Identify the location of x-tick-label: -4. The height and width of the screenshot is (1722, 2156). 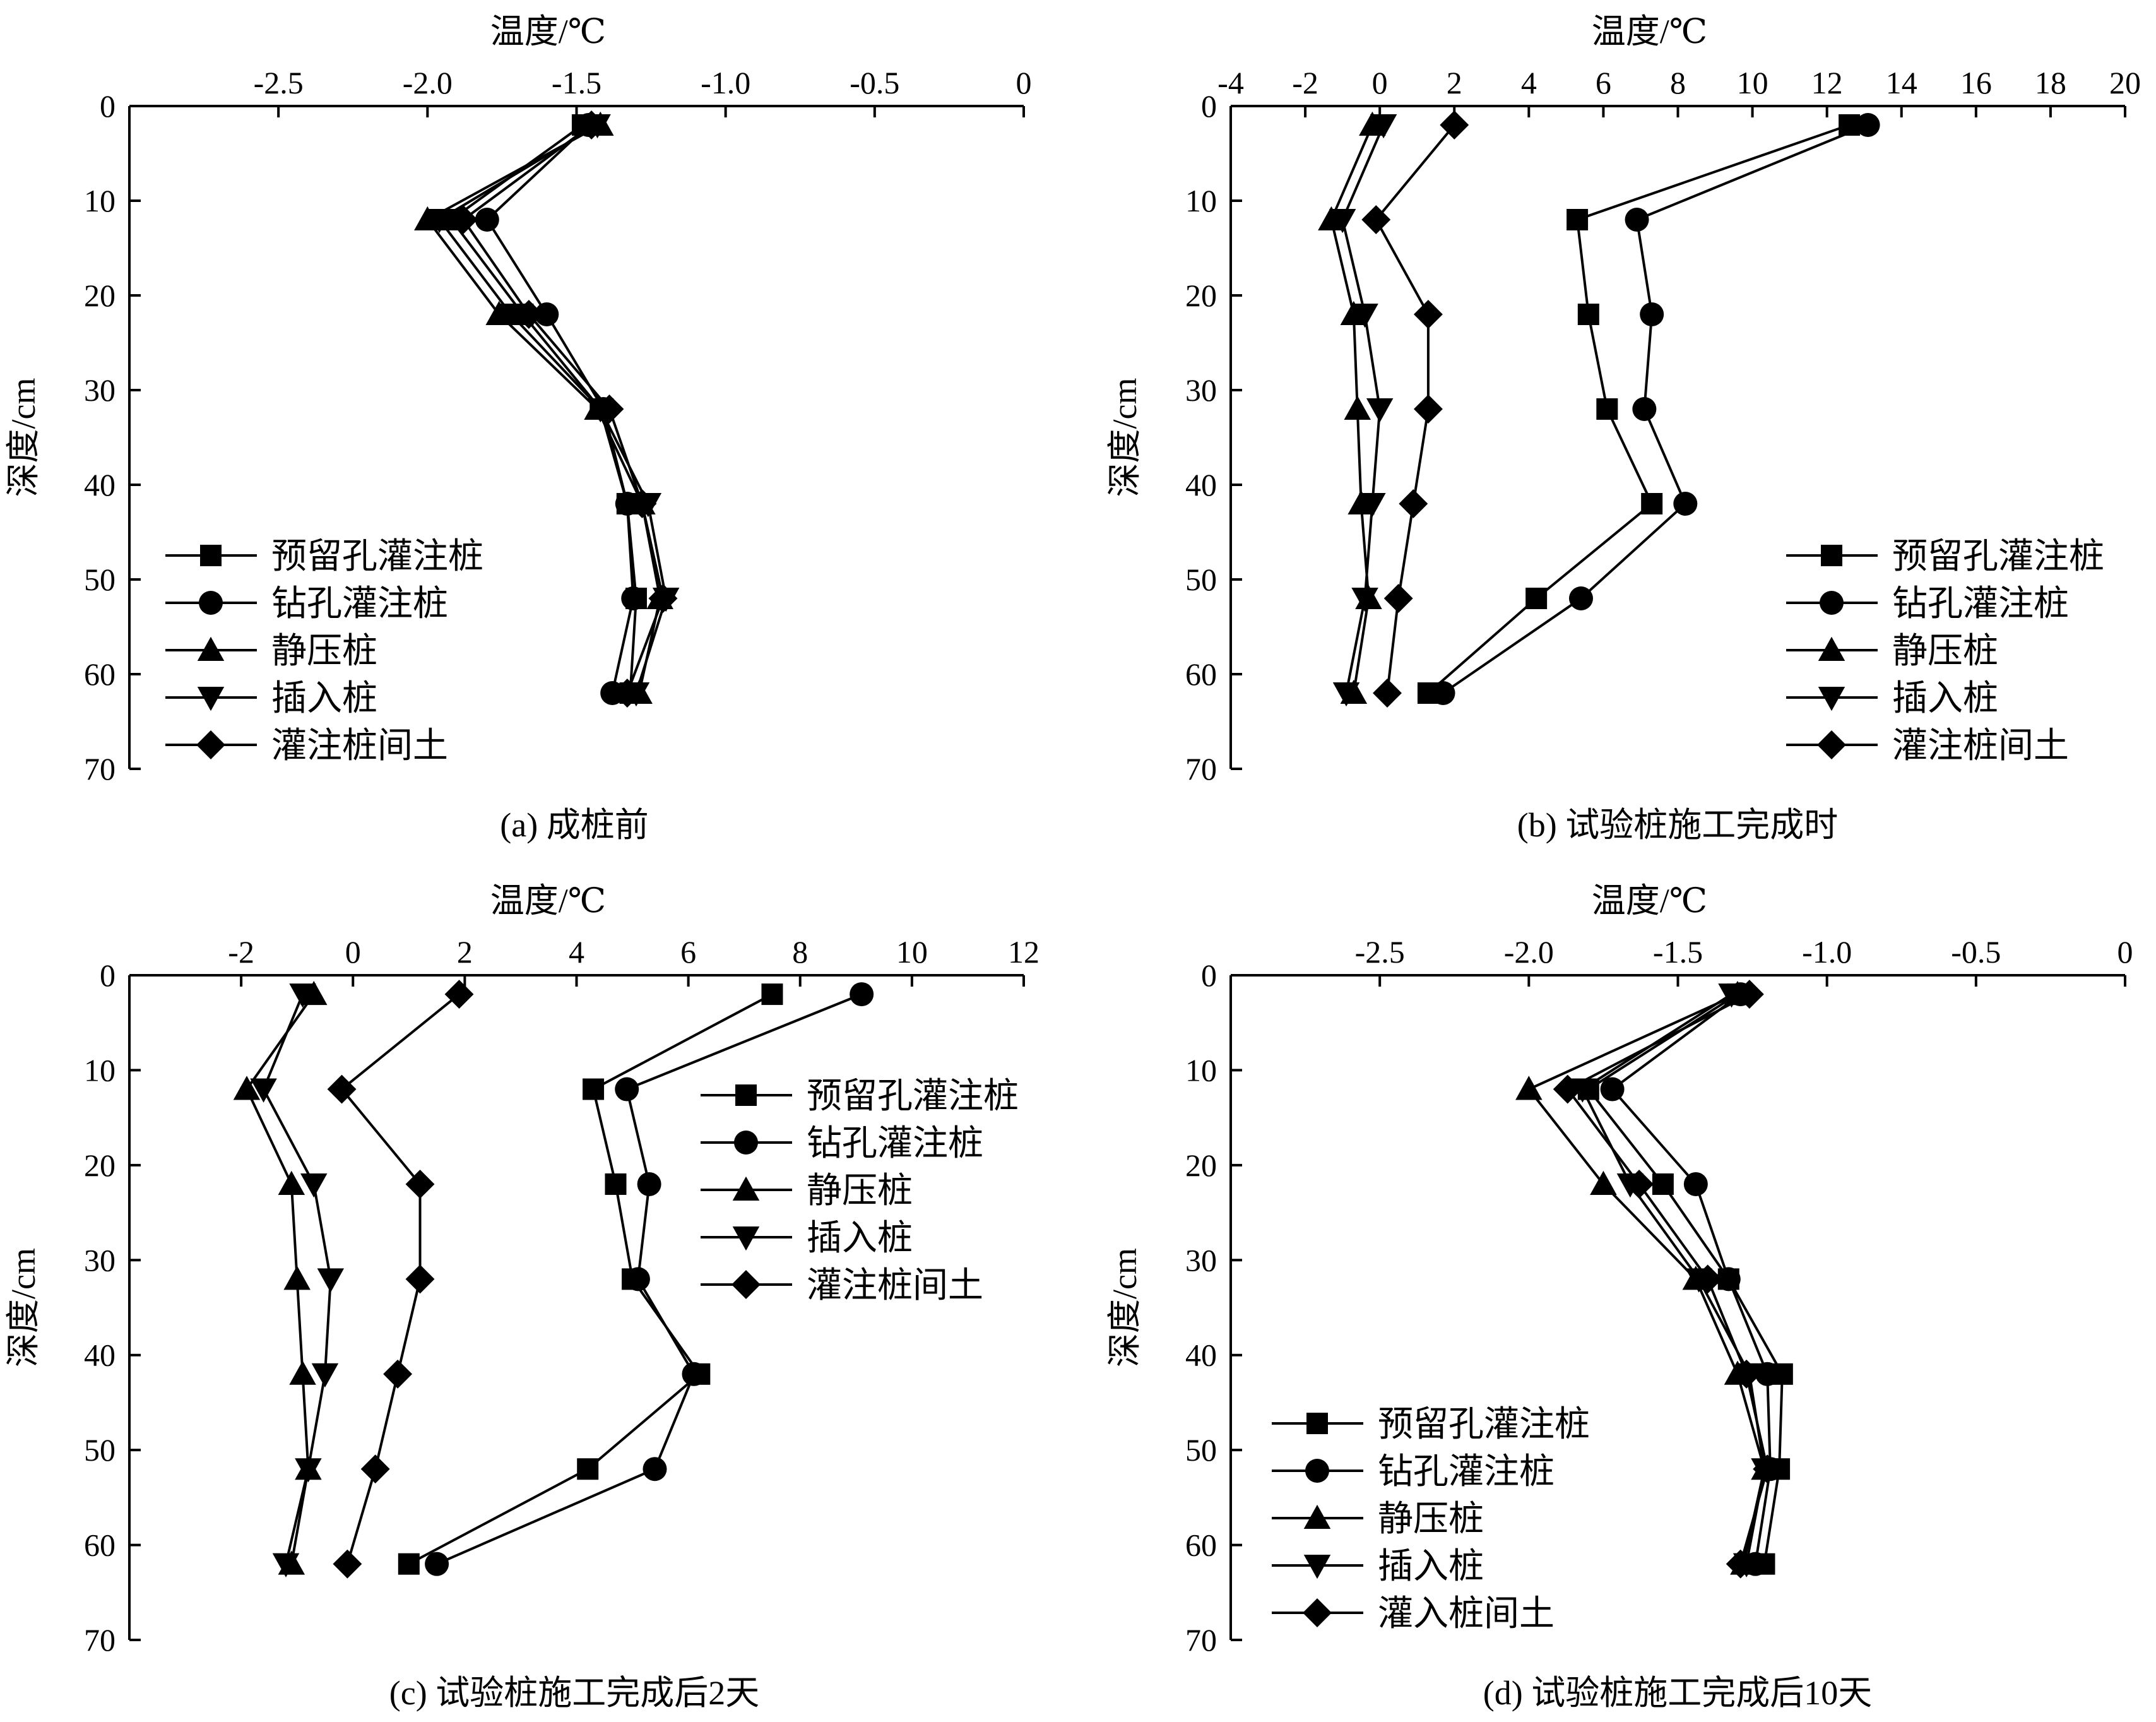
(1231, 82).